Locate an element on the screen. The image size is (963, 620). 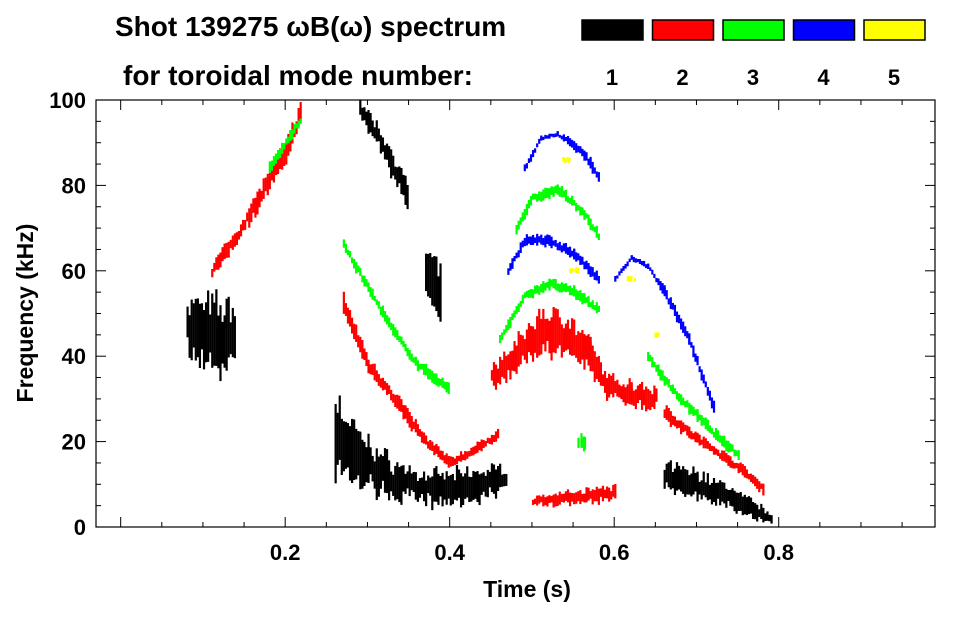
x-tick-label: 0.6 is located at coordinates (614, 552).